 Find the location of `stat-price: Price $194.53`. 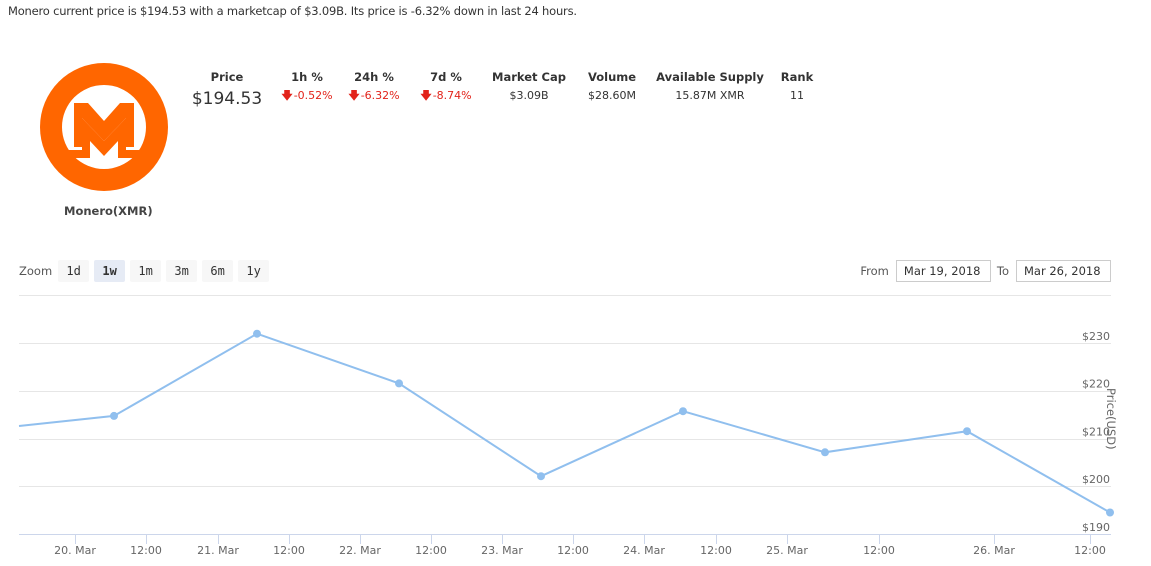

stat-price: Price $194.53 is located at coordinates (227, 91).